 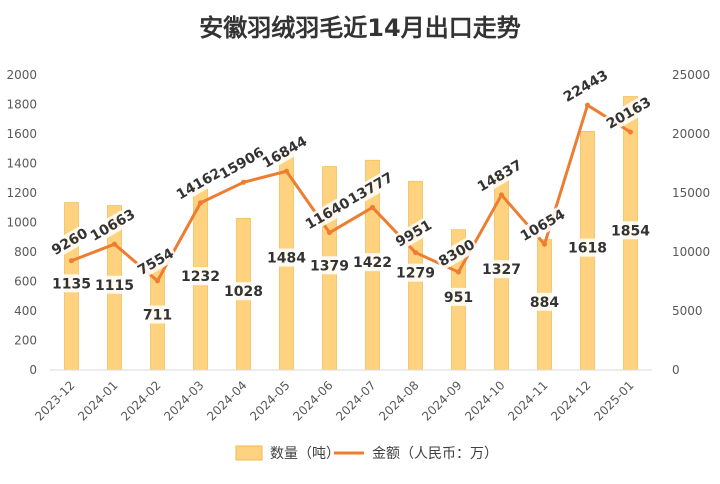 What do you see at coordinates (21, 164) in the screenshot?
I see `left-y-tick-label: 1400` at bounding box center [21, 164].